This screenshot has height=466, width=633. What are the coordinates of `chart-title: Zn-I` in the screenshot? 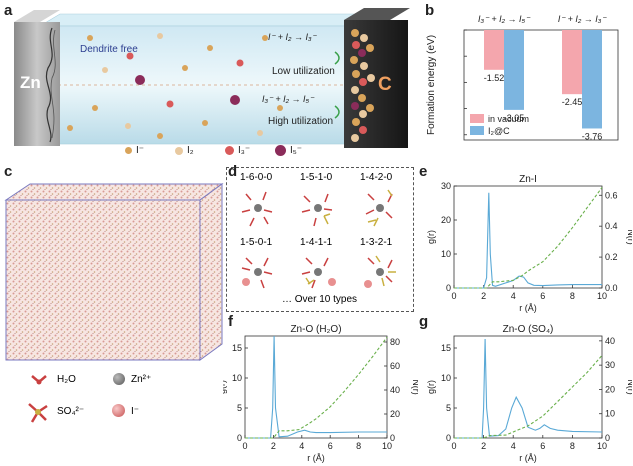 It's located at (528, 179).